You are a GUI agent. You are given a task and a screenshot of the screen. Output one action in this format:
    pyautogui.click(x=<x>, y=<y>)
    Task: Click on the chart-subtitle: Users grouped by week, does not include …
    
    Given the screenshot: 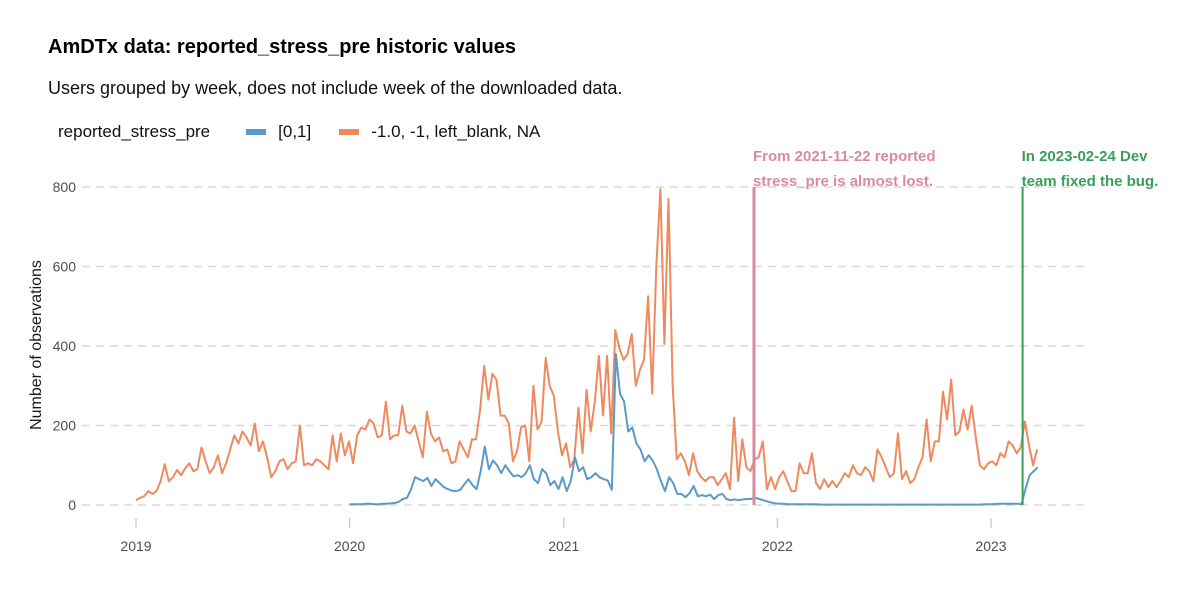 What is the action you would take?
    pyautogui.click(x=335, y=88)
    